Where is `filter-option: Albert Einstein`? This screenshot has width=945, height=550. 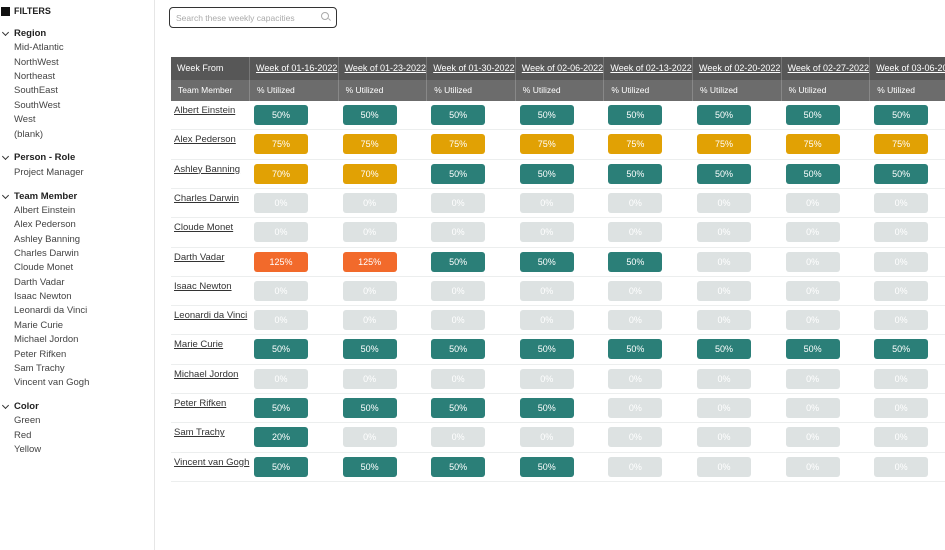 filter-option: Albert Einstein is located at coordinates (45, 210).